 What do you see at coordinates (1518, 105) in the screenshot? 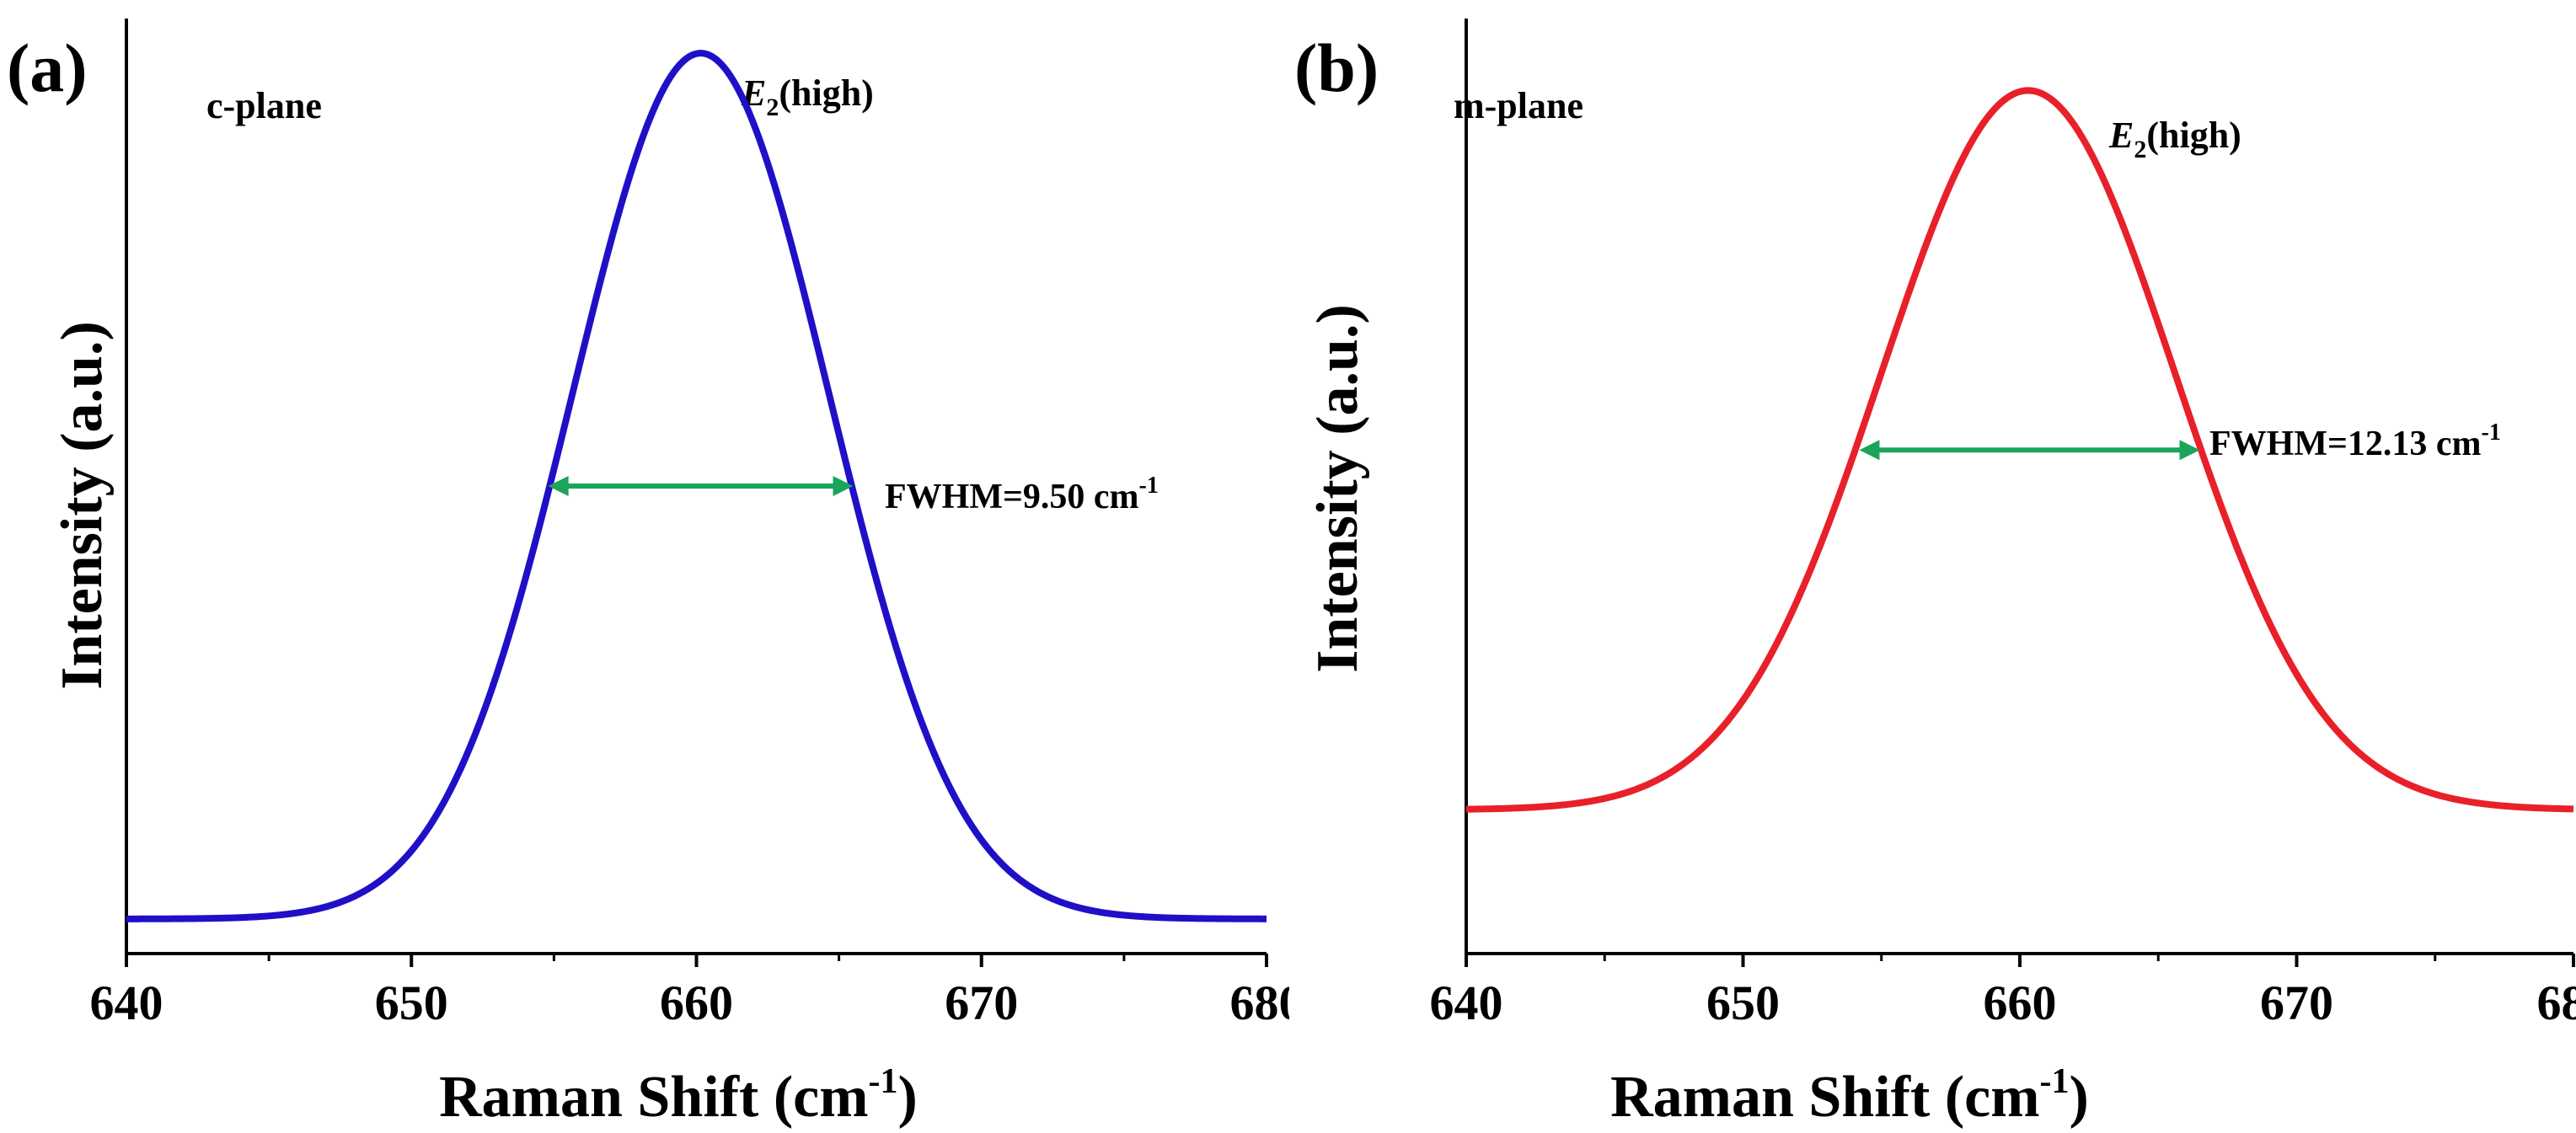
I see `sample-label: m-plane` at bounding box center [1518, 105].